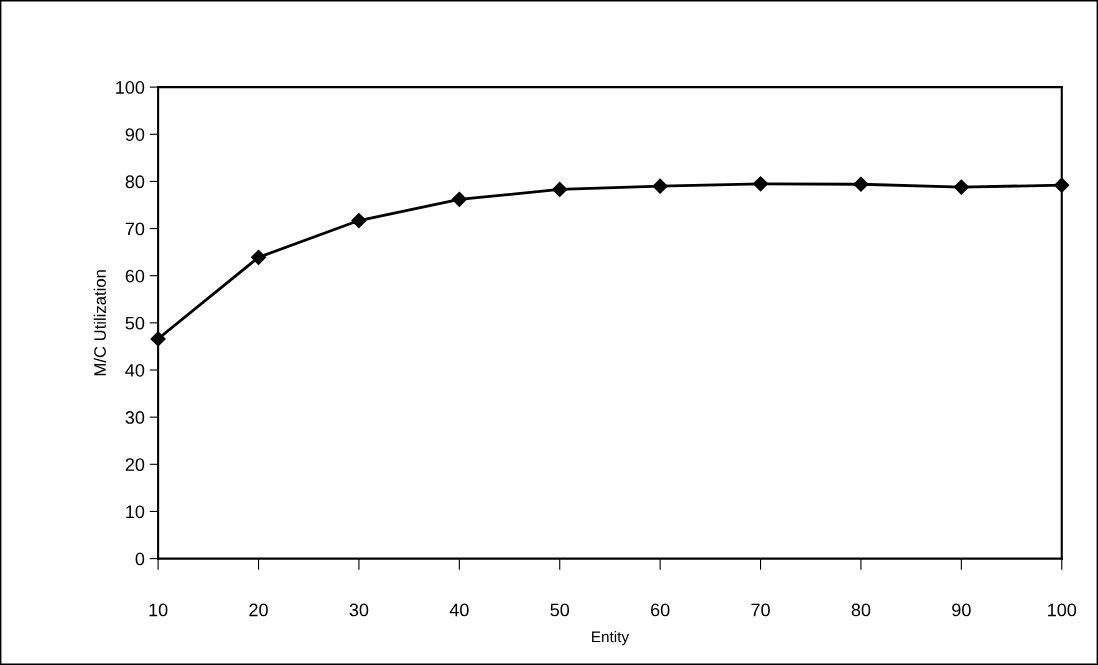  What do you see at coordinates (459, 610) in the screenshot?
I see `x-tick-label: 40` at bounding box center [459, 610].